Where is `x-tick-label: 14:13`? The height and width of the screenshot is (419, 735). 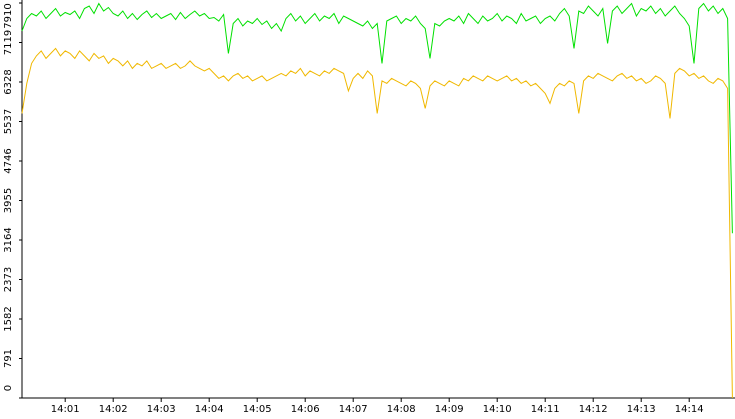 x-tick-label: 14:13 is located at coordinates (641, 409).